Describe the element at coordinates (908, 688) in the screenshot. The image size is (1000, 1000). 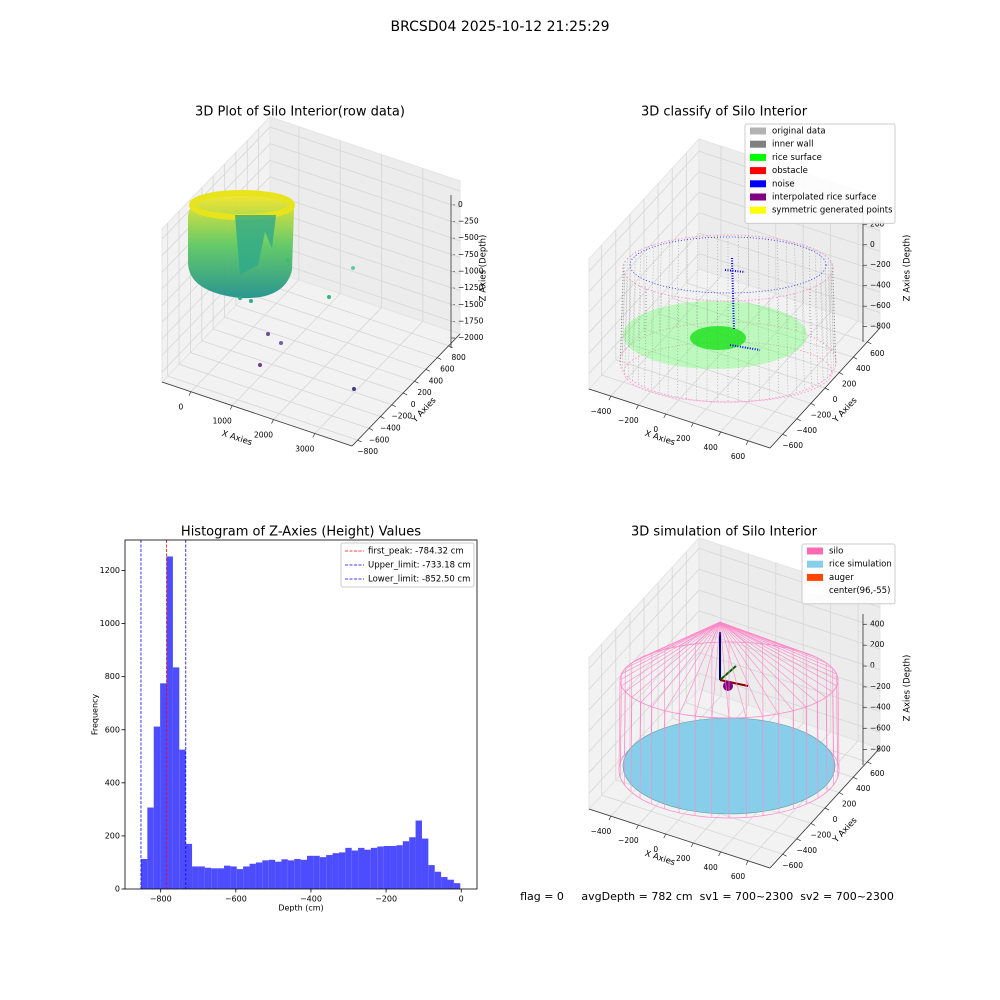
I see `z-axis-label: Z Axies (Depth)` at that location.